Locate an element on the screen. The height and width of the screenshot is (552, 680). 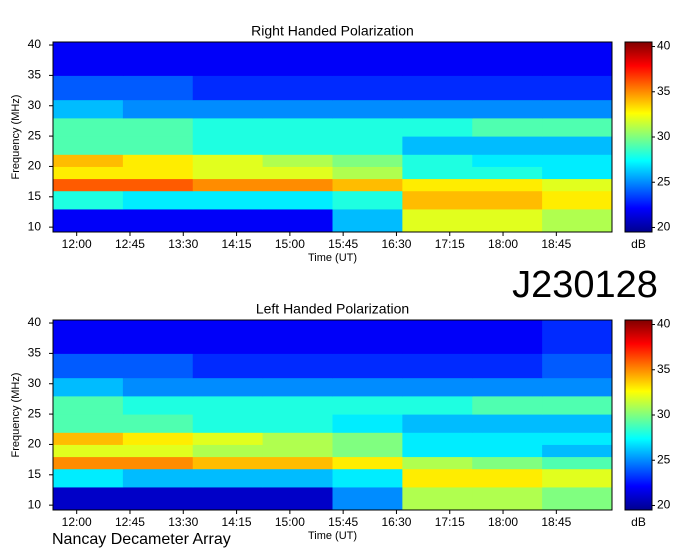
x-tick-label: 15:00 is located at coordinates (290, 244).